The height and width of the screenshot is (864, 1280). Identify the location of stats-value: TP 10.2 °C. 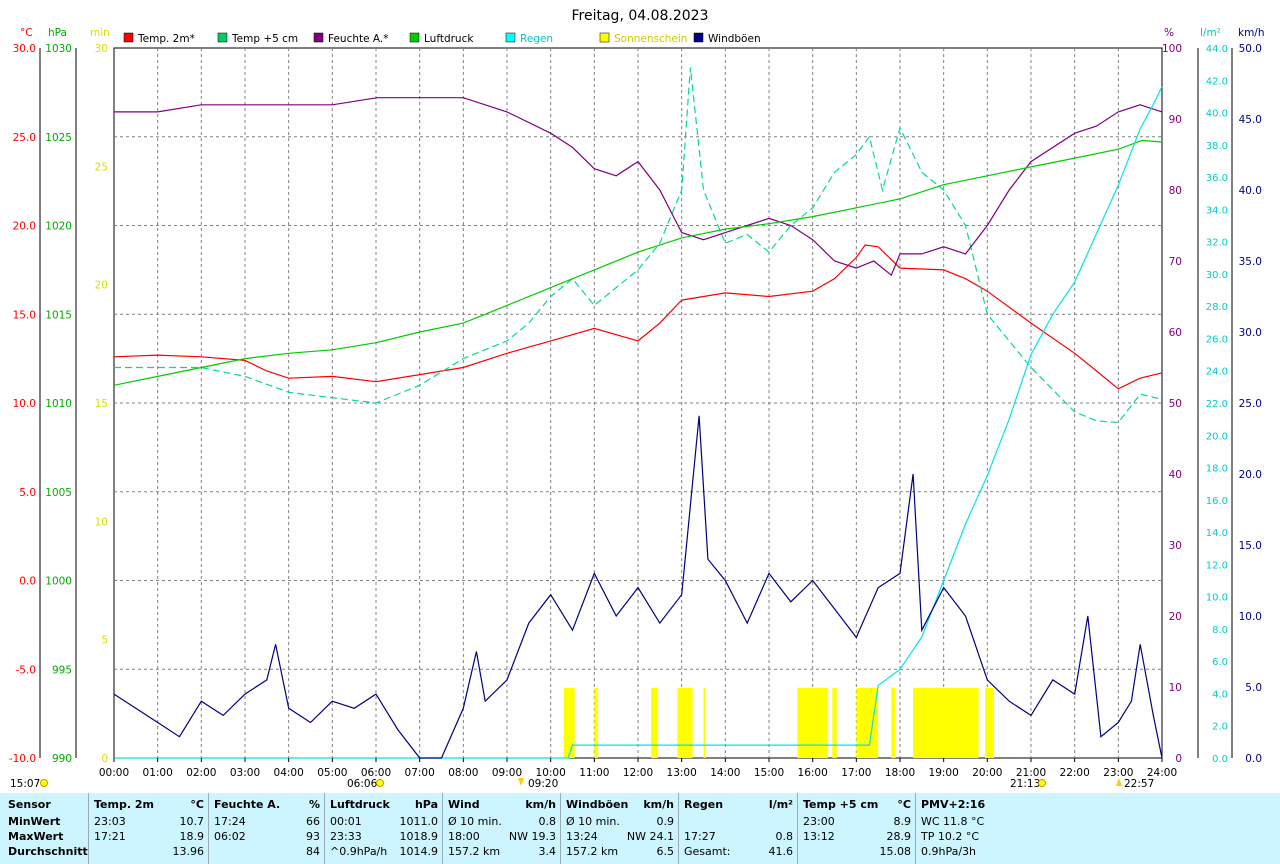
(950, 836).